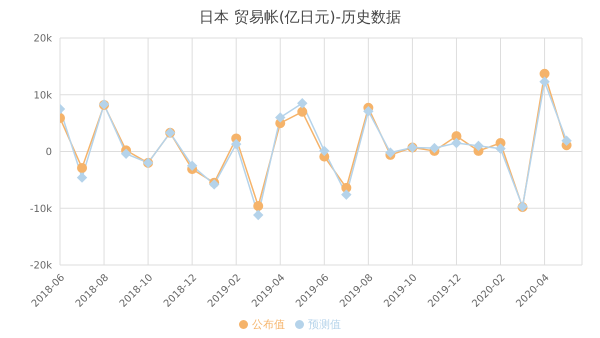  Describe the element at coordinates (300, 18) in the screenshot. I see `chart-title: 日本 贸易帐(亿日元)-历史数据` at that location.